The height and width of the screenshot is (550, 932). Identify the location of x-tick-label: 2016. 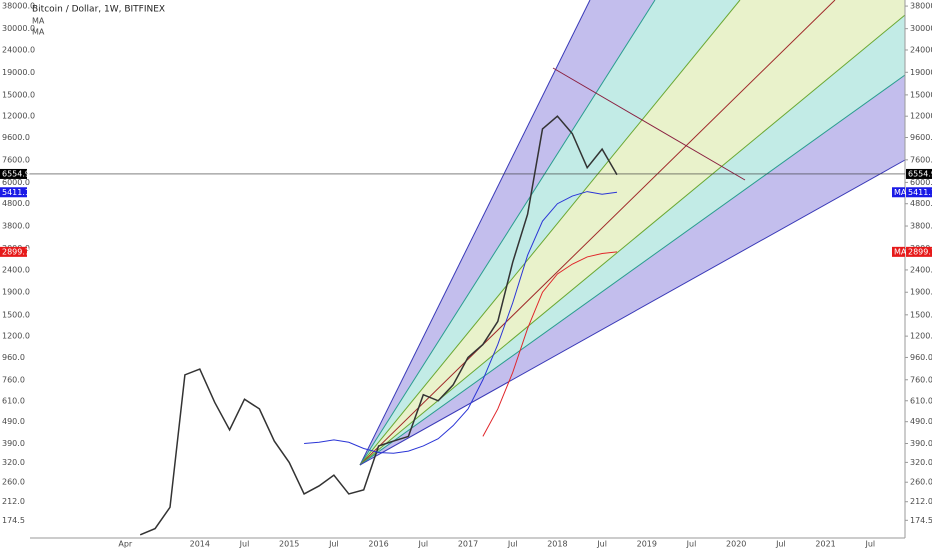
(378, 544).